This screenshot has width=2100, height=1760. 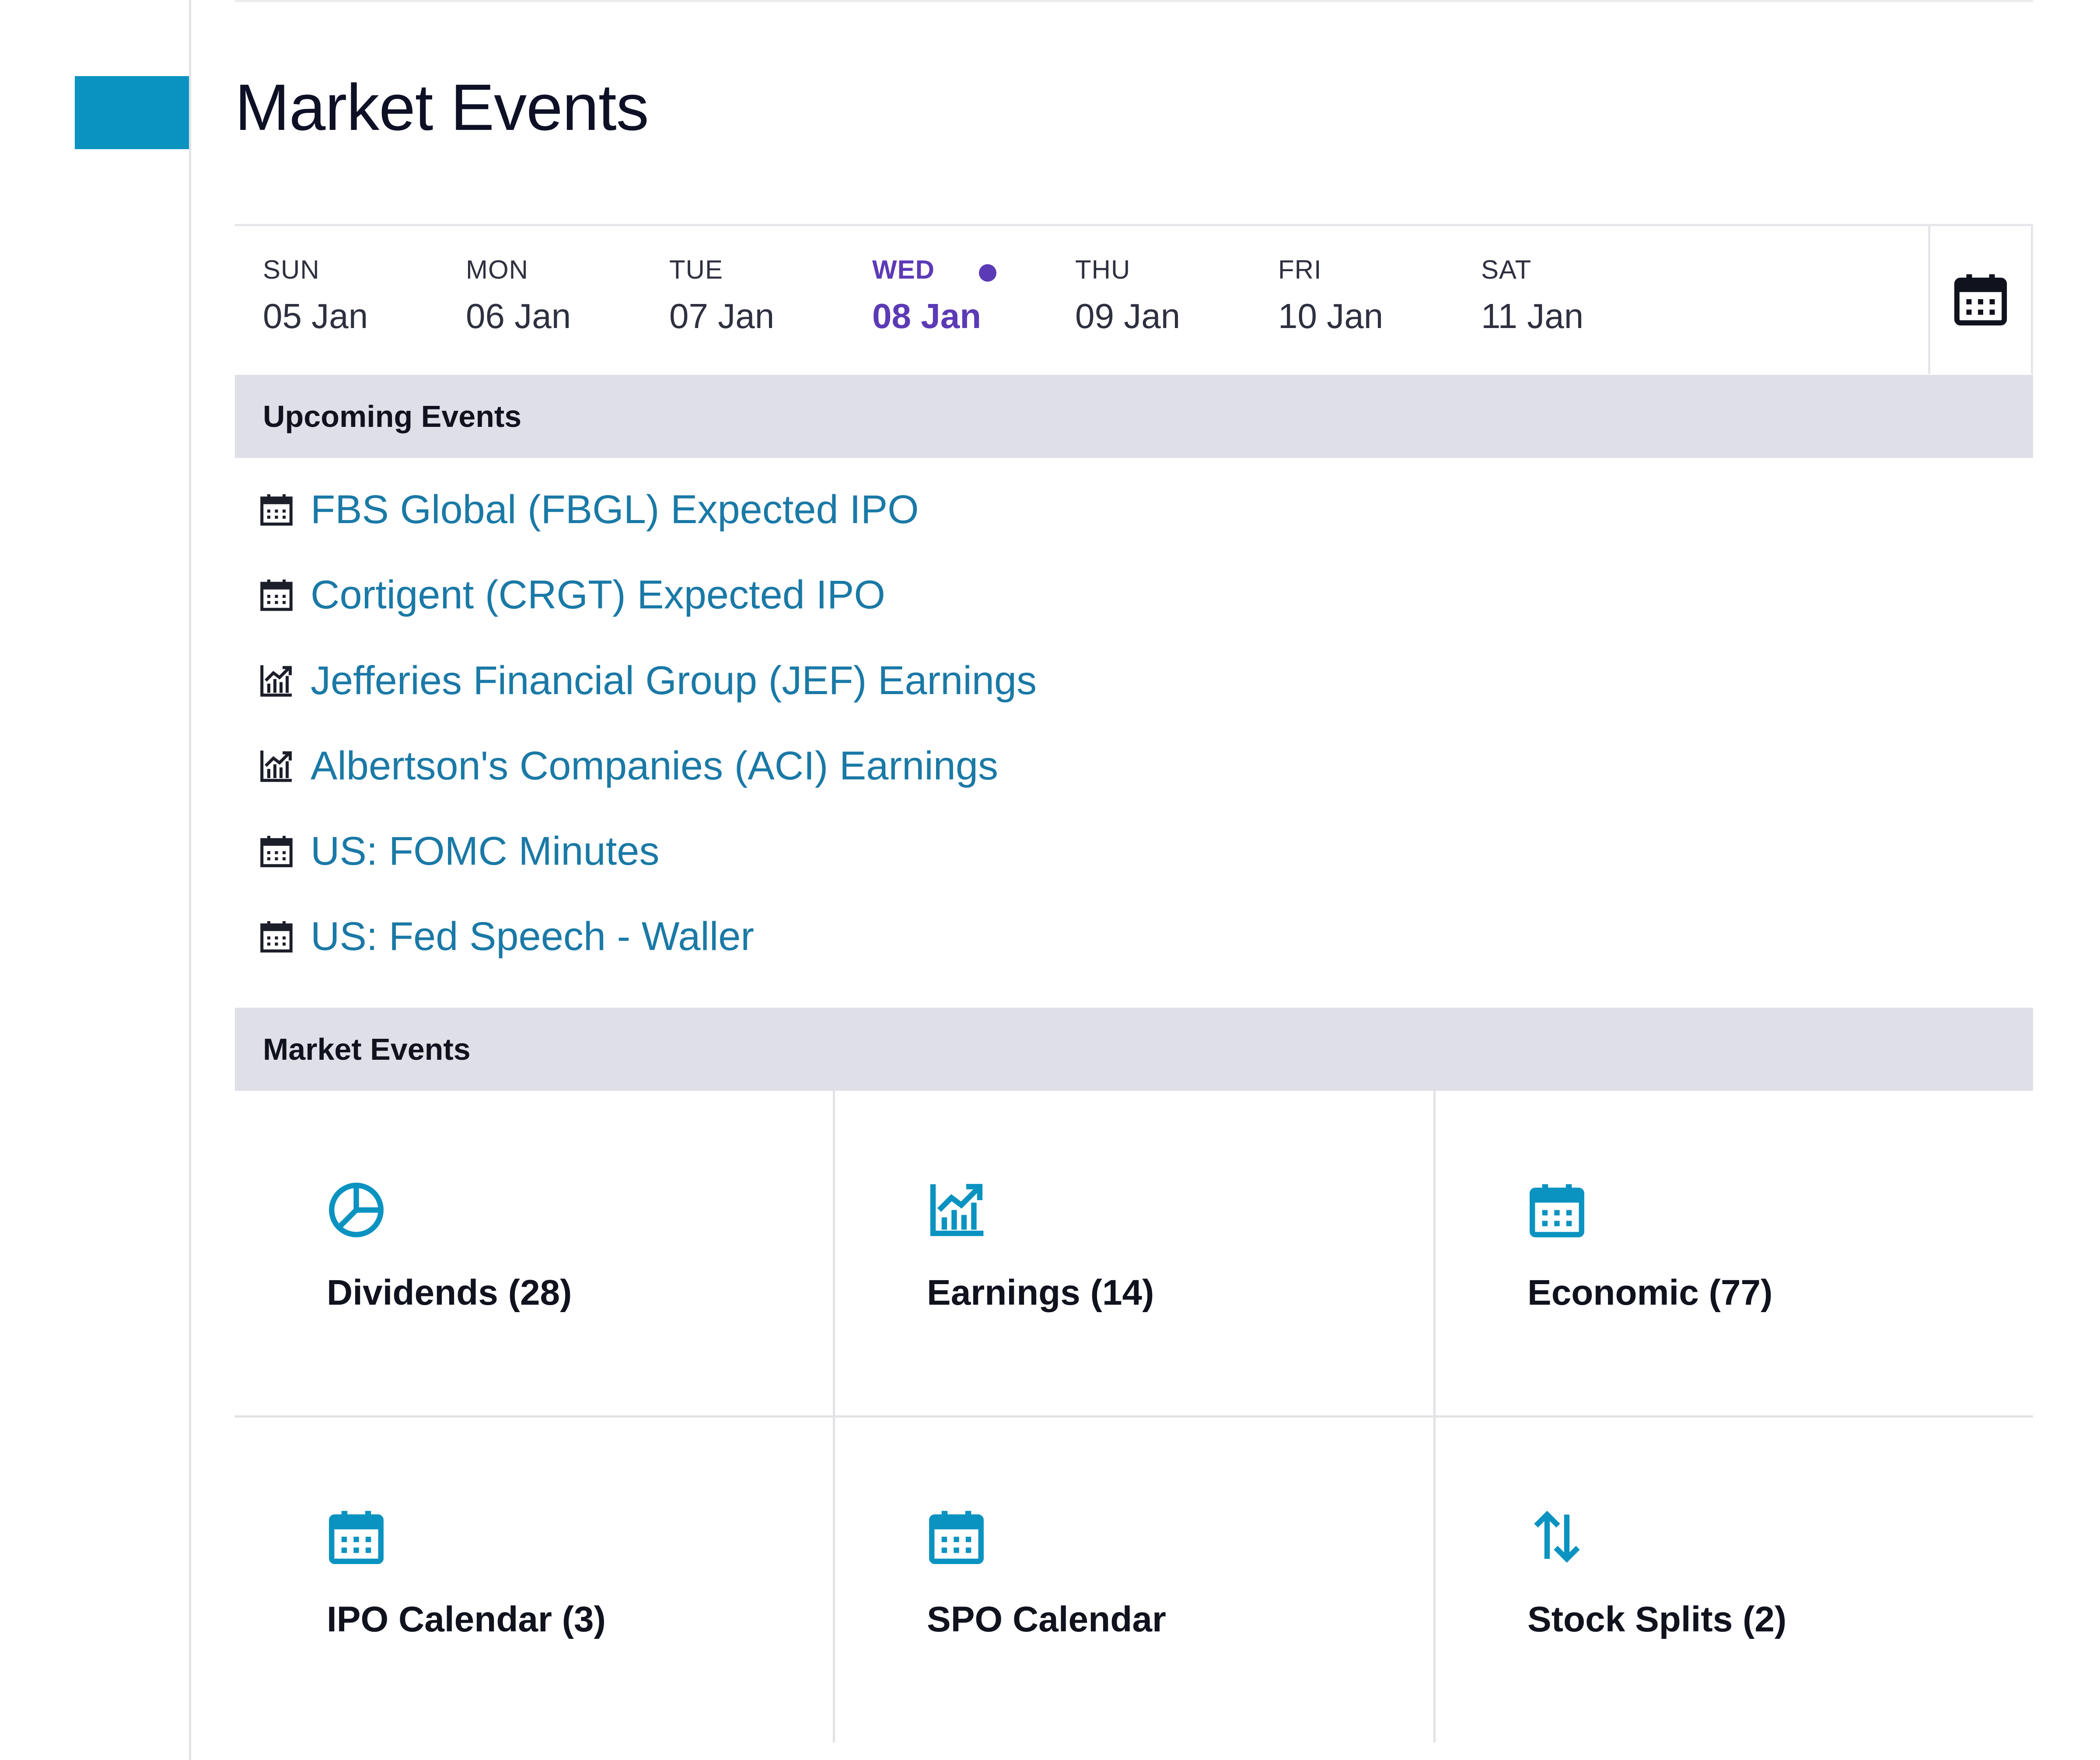 What do you see at coordinates (132, 112) in the screenshot?
I see `section-accent-marker` at bounding box center [132, 112].